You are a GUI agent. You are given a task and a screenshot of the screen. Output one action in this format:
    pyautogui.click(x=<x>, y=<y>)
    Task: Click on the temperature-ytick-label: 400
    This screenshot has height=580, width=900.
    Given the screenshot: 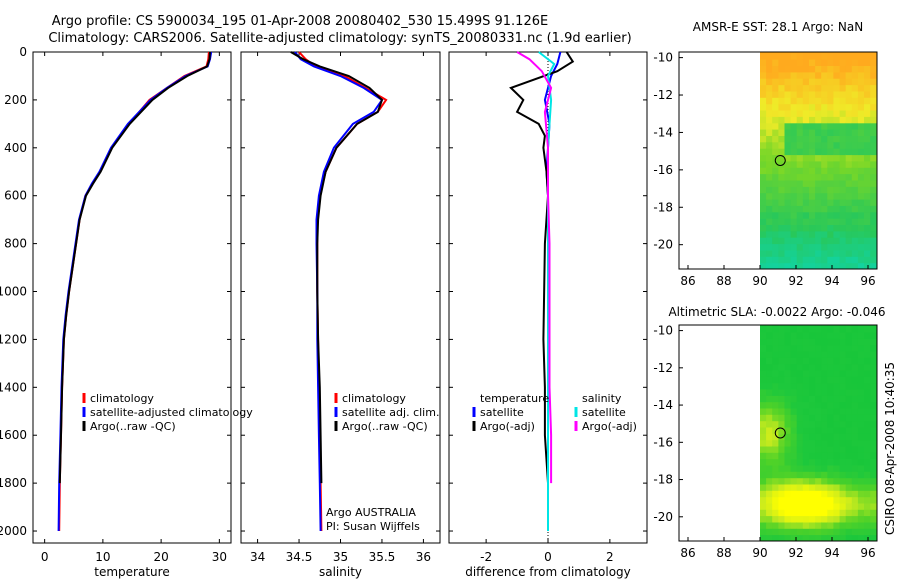 What is the action you would take?
    pyautogui.click(x=15, y=148)
    